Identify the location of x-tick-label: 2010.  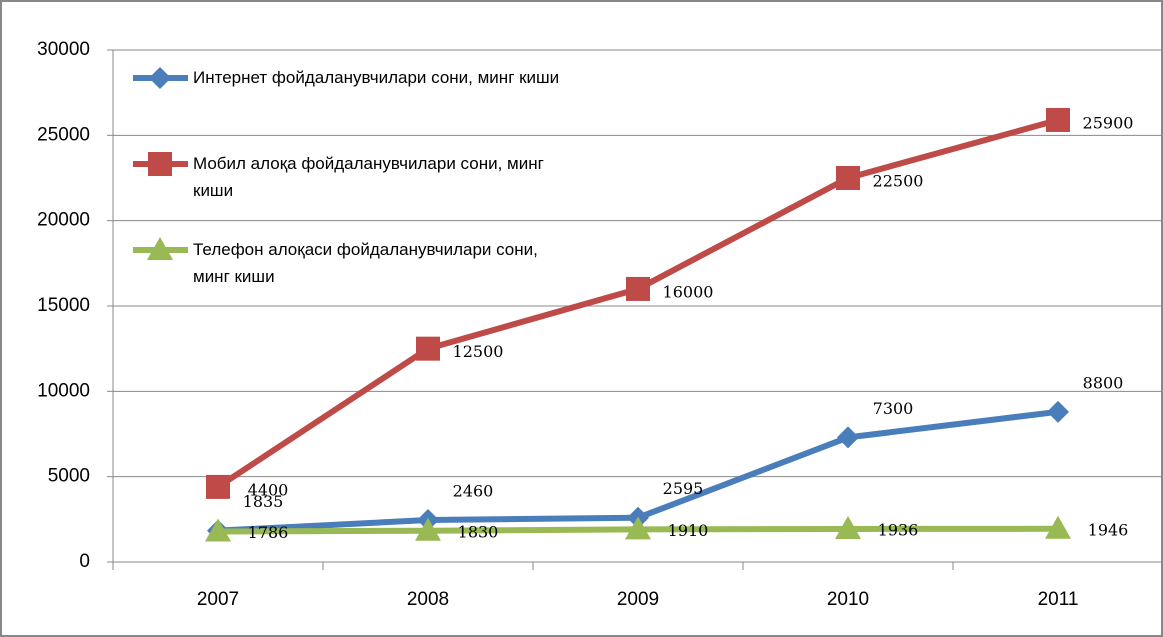
(848, 599).